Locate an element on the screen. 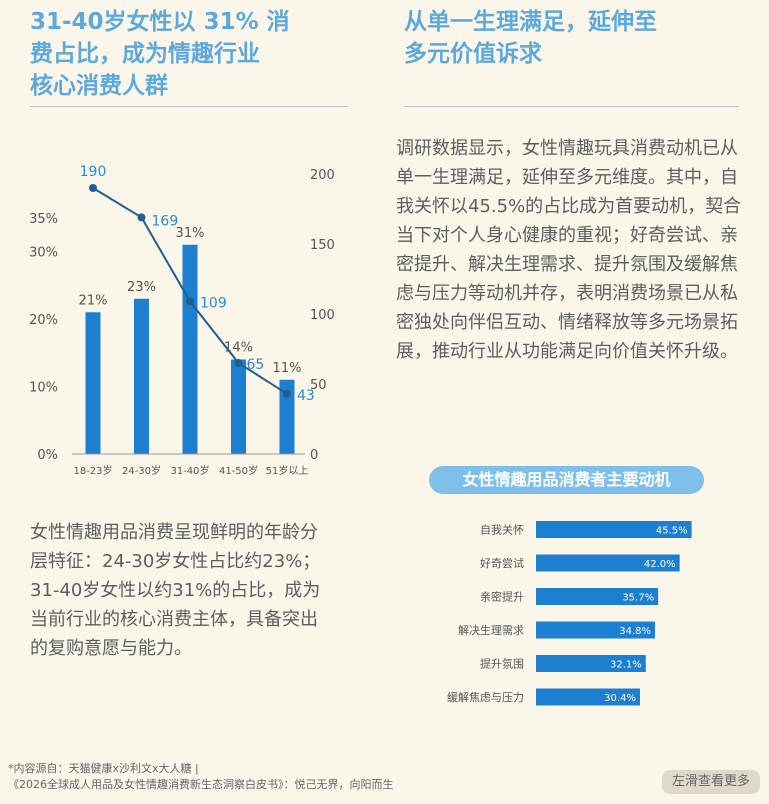  bar-value-label: 11% is located at coordinates (287, 368).